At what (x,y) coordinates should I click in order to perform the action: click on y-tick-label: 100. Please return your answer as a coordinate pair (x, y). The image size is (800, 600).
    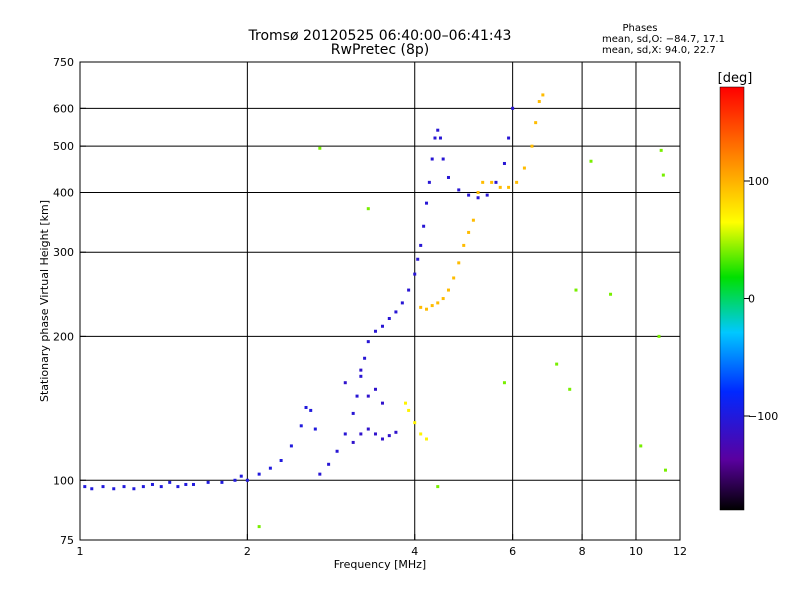
    Looking at the image, I should click on (63, 480).